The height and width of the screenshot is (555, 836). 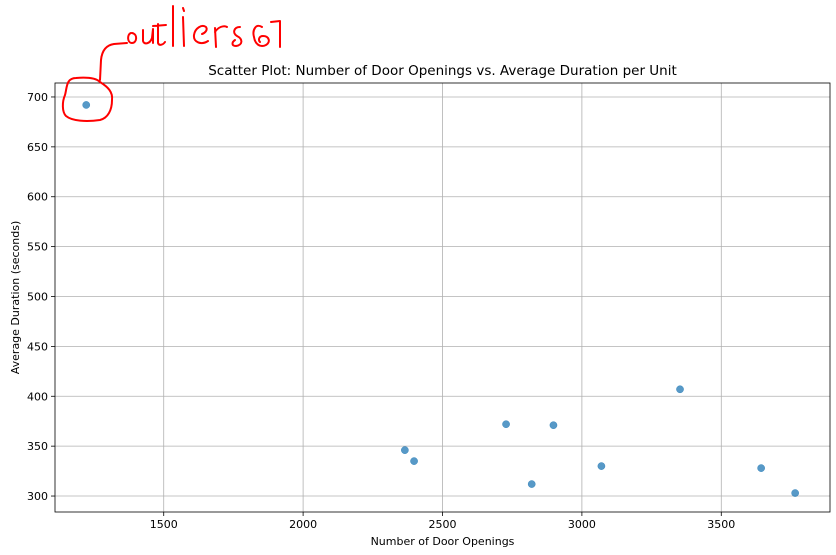 What do you see at coordinates (204, 26) in the screenshot?
I see `outliers-handwriting` at bounding box center [204, 26].